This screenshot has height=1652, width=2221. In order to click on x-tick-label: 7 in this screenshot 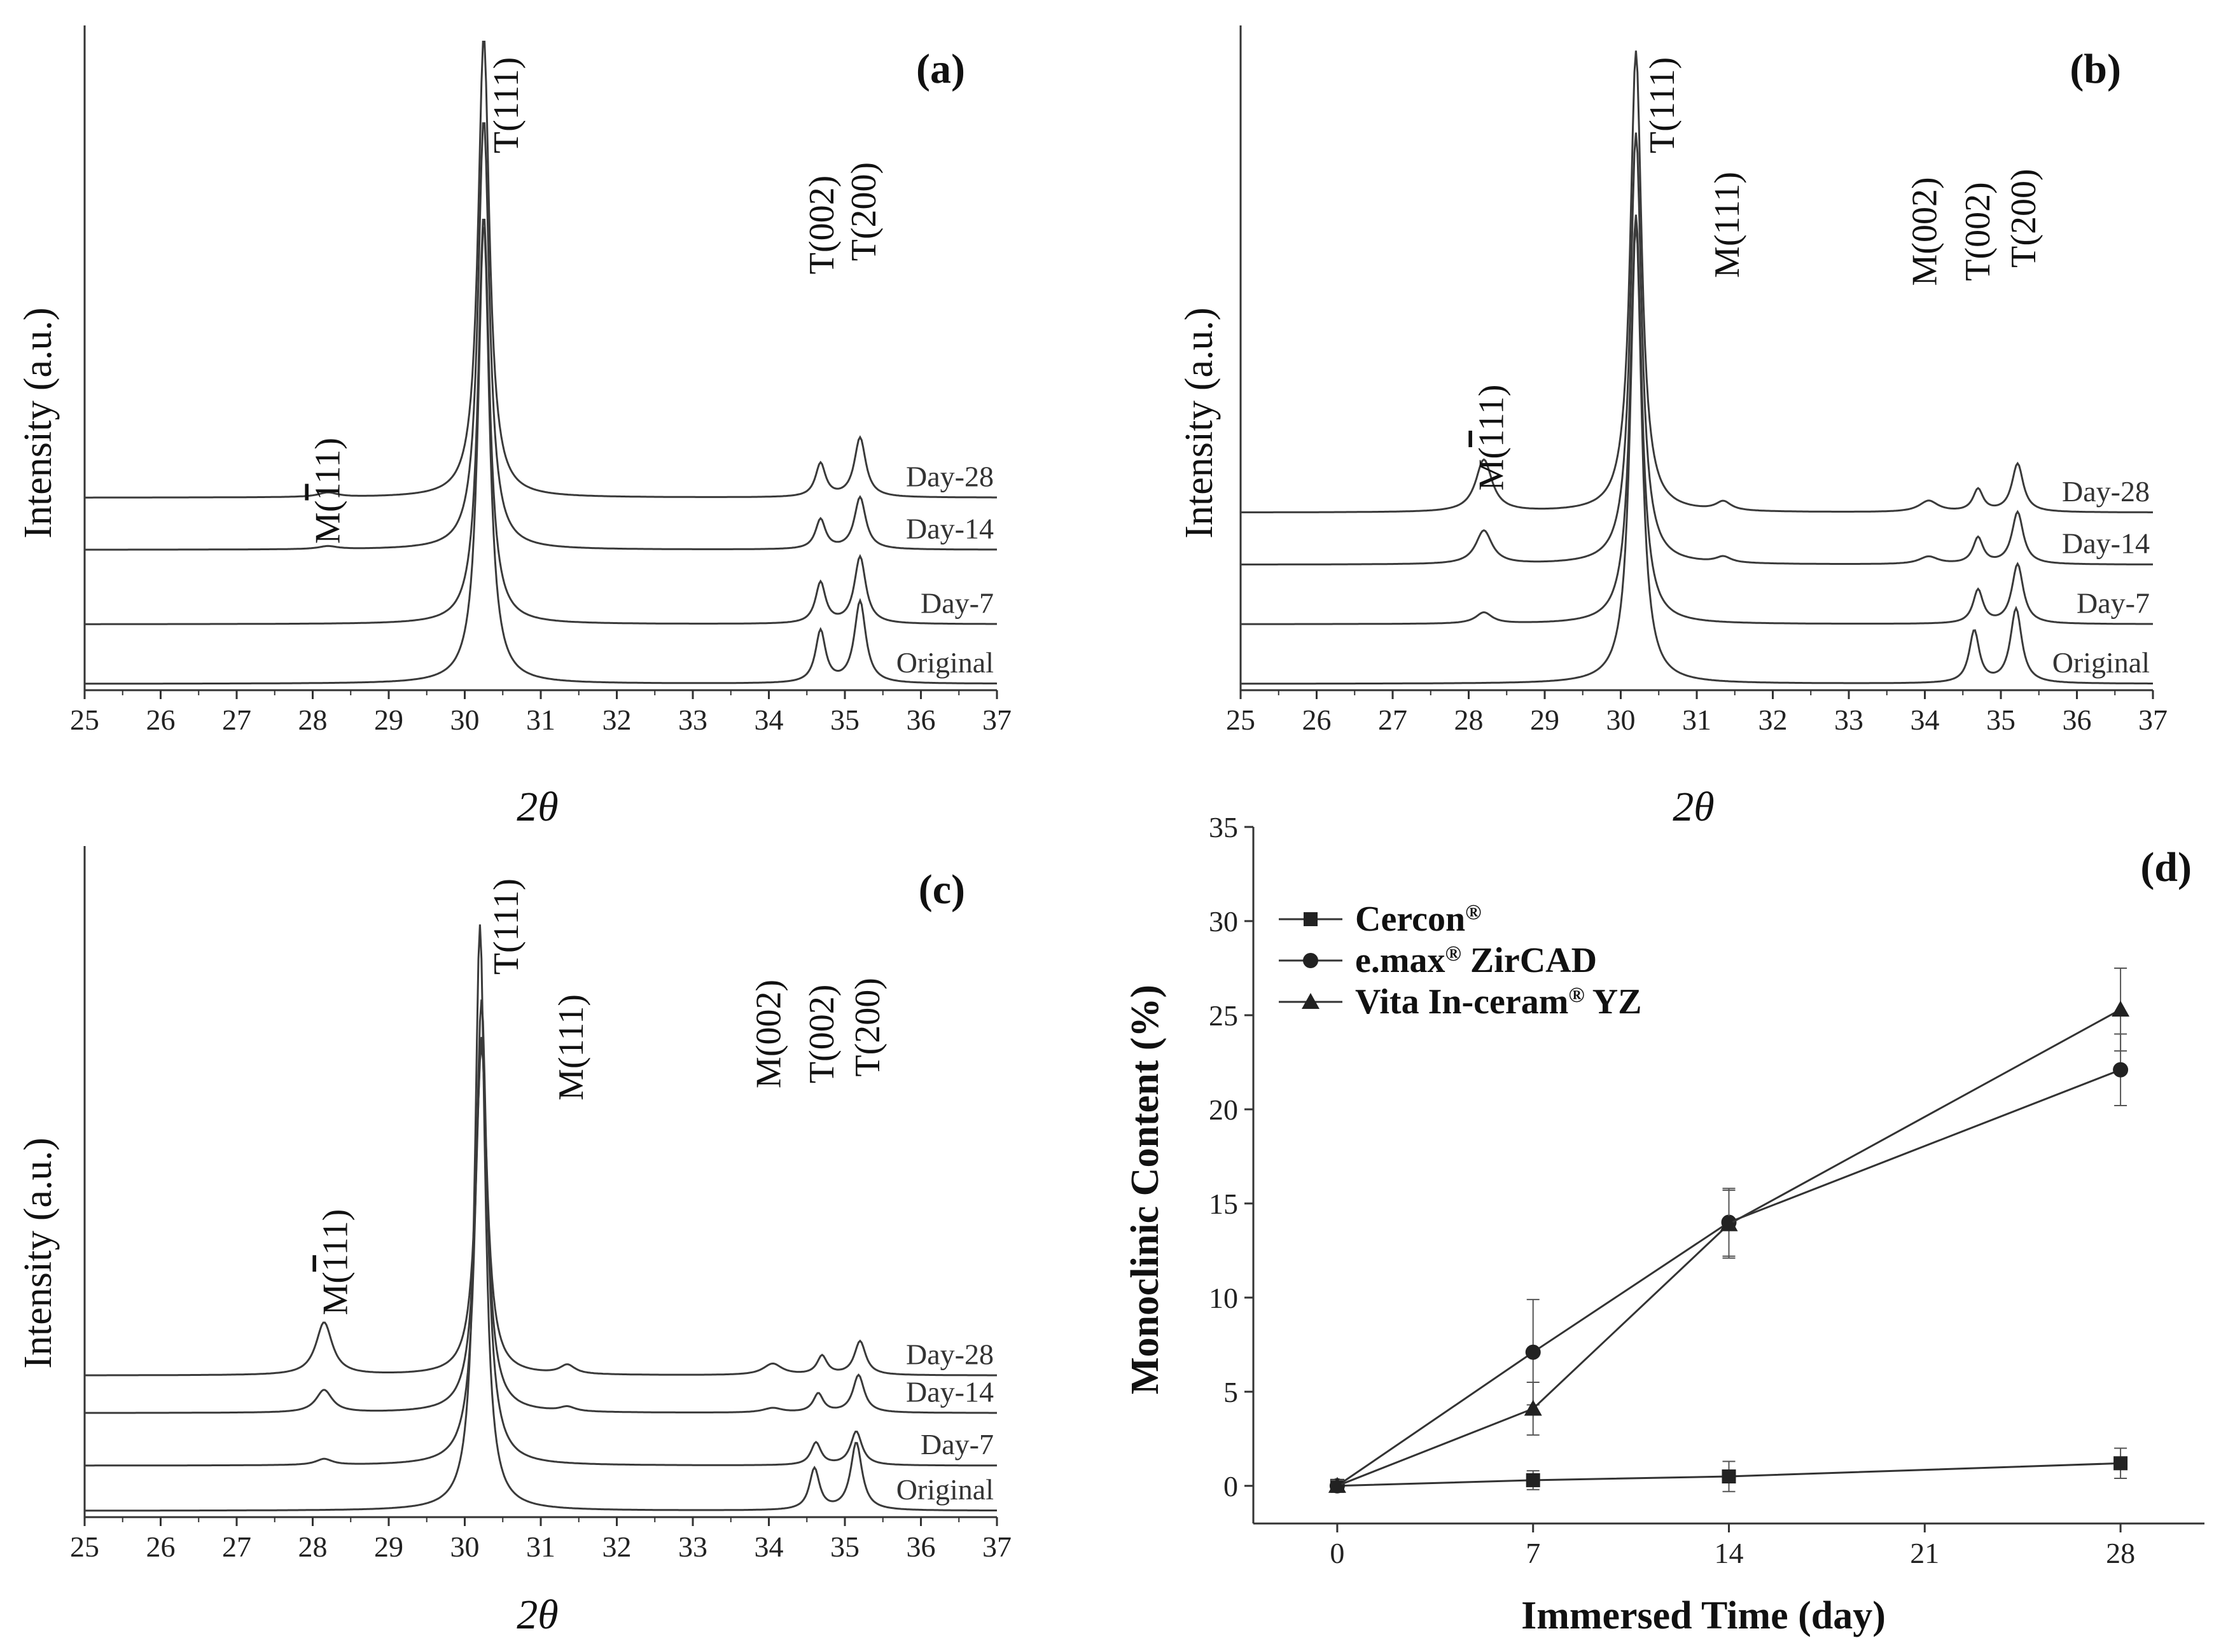, I will do `click(1533, 1553)`.